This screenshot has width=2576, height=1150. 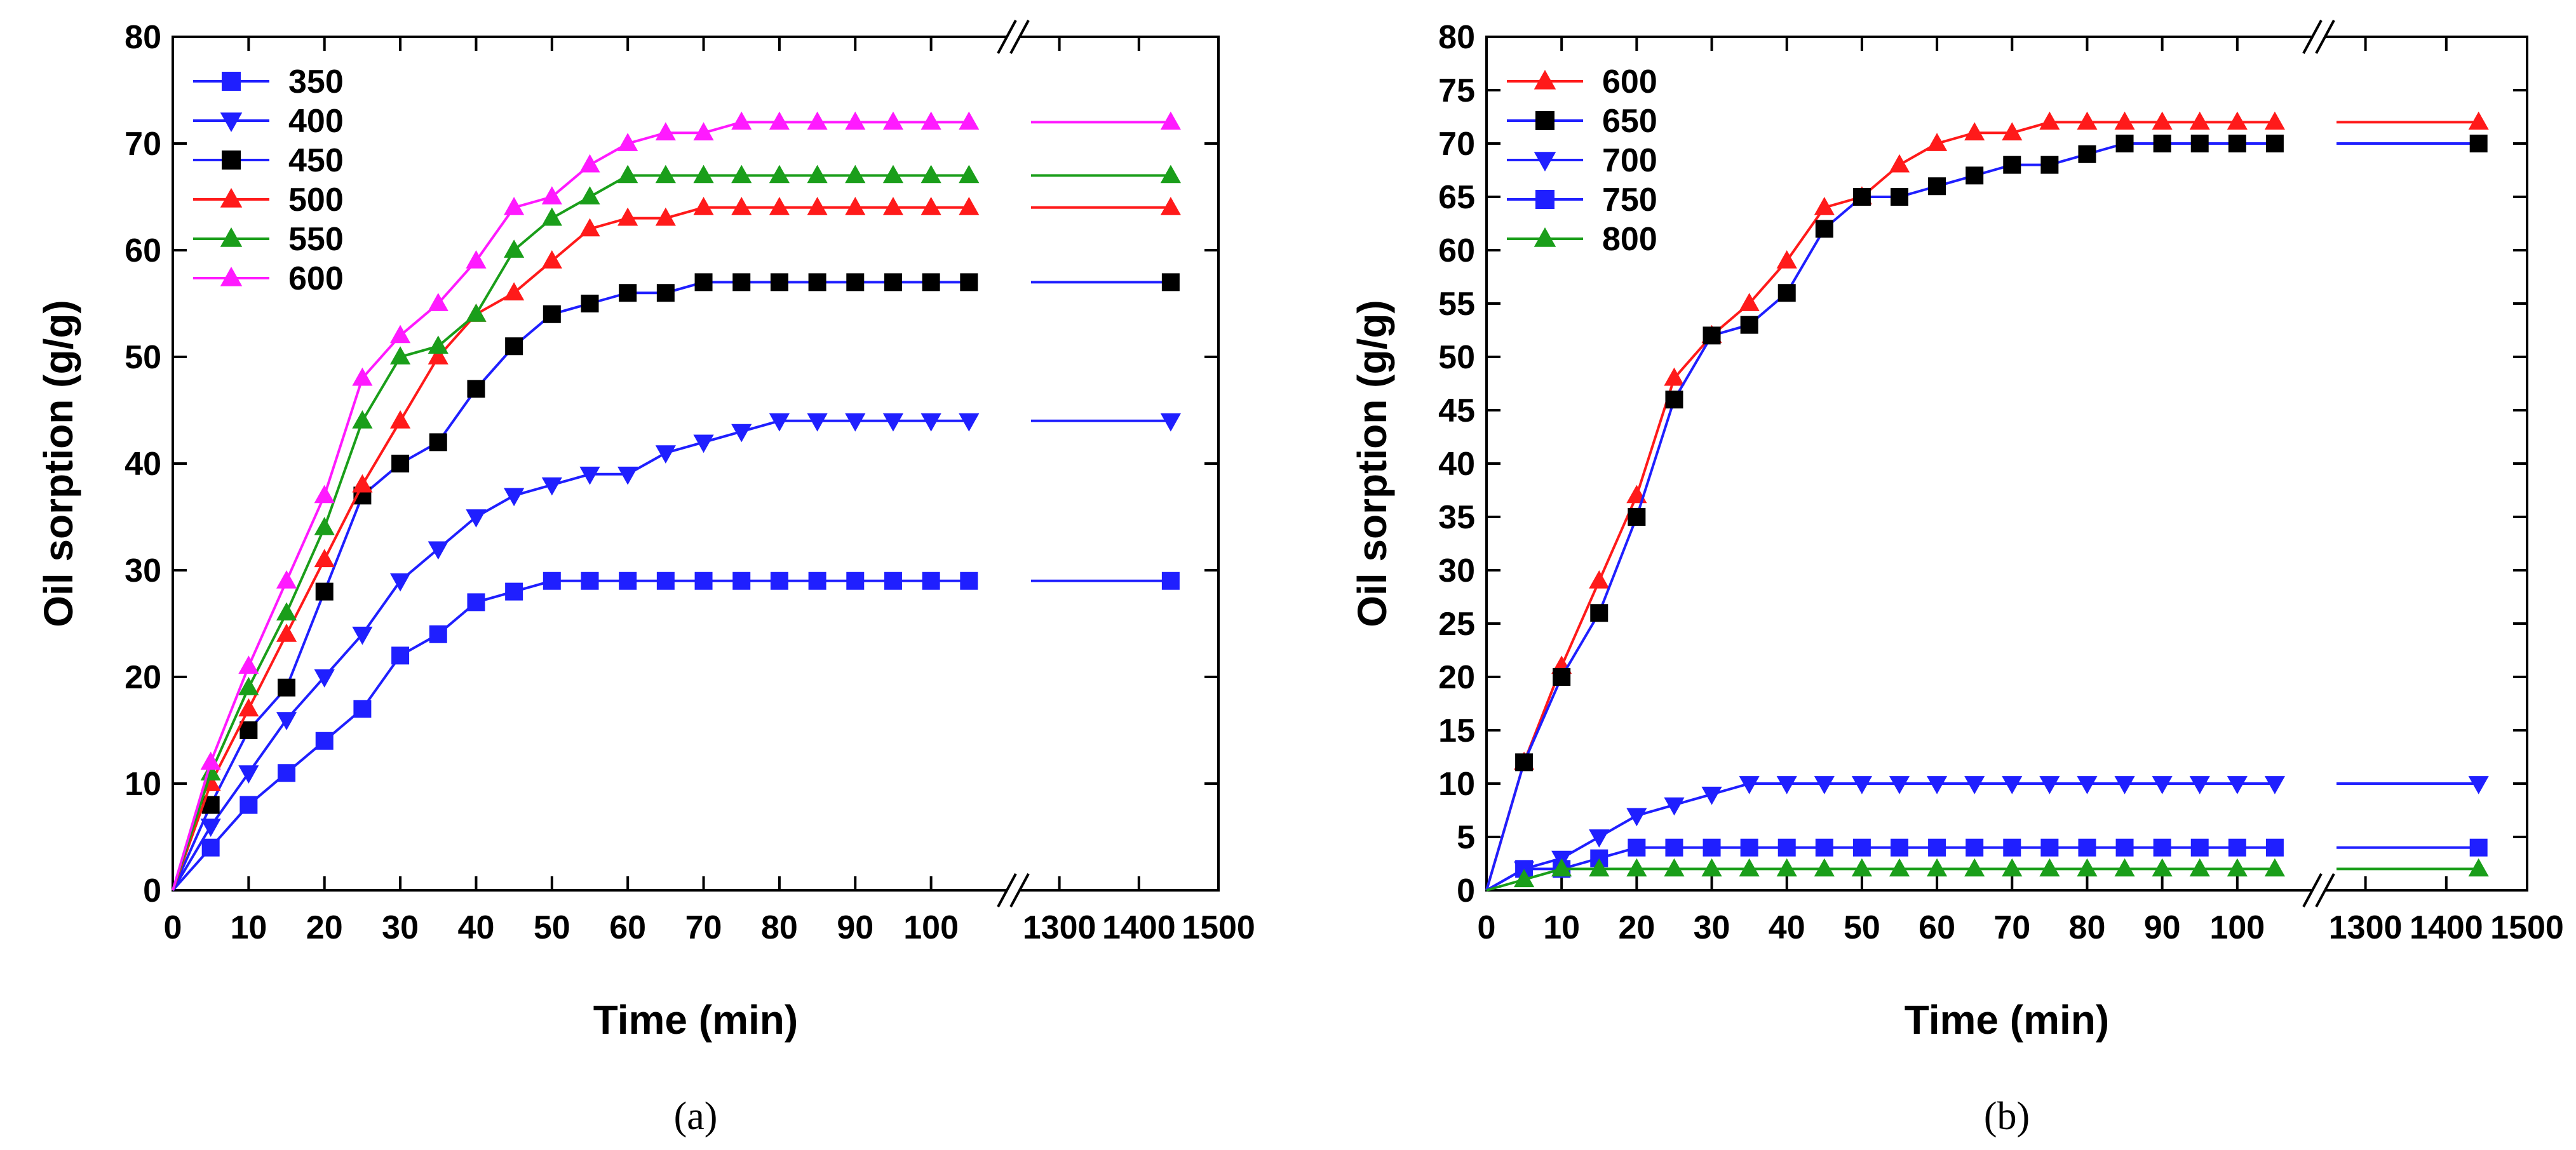 I want to click on y-tick-label: 70, so click(x=1456, y=144).